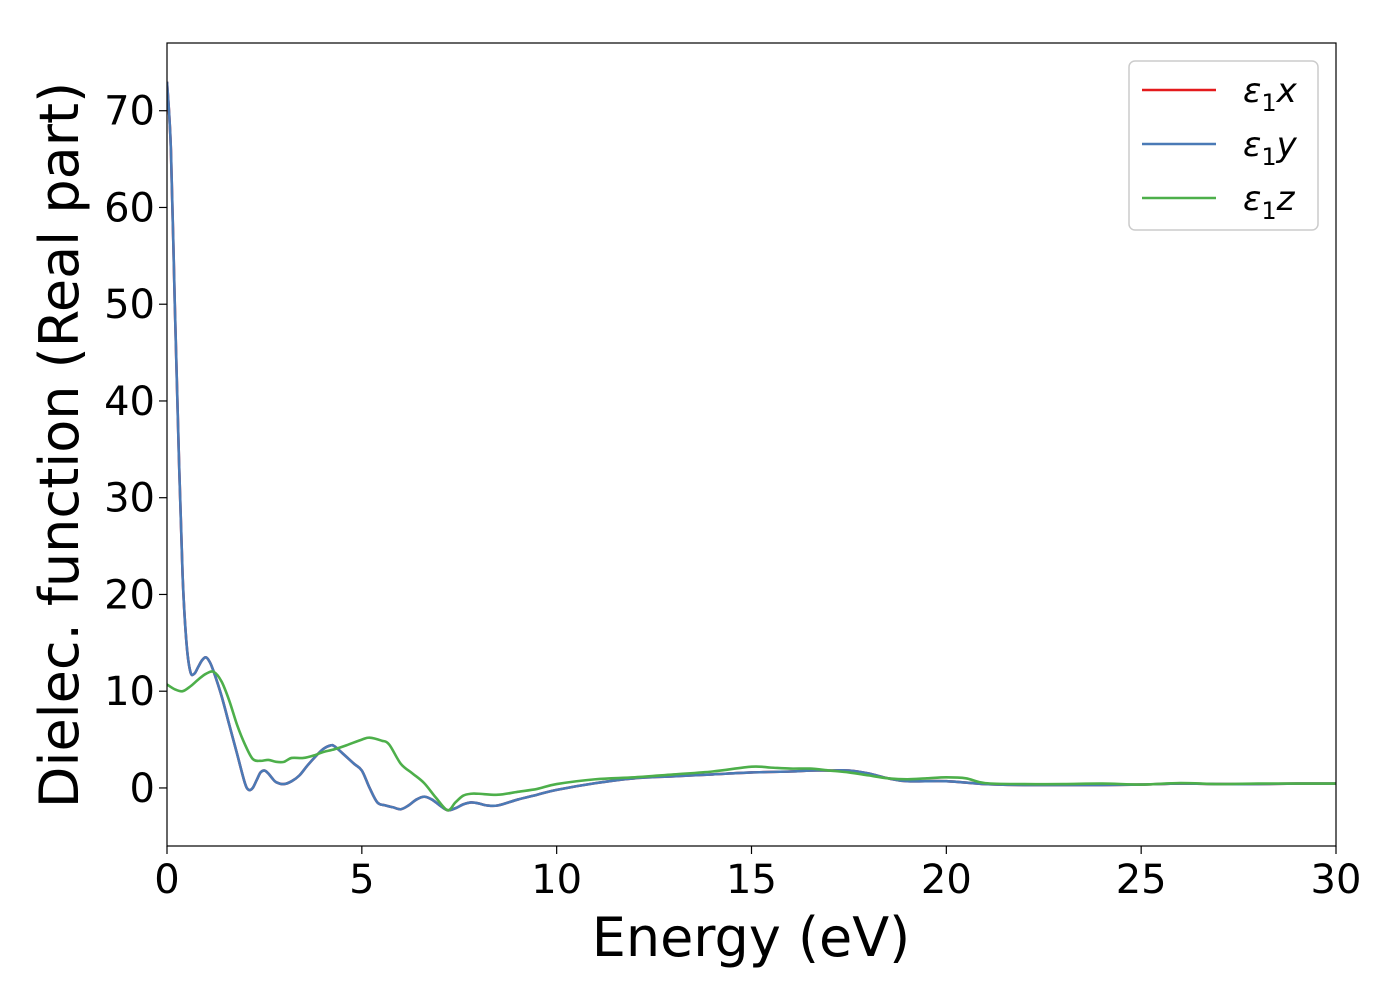 Image resolution: width=1400 pixels, height=1000 pixels. I want to click on y-tick-label: 40, so click(129, 402).